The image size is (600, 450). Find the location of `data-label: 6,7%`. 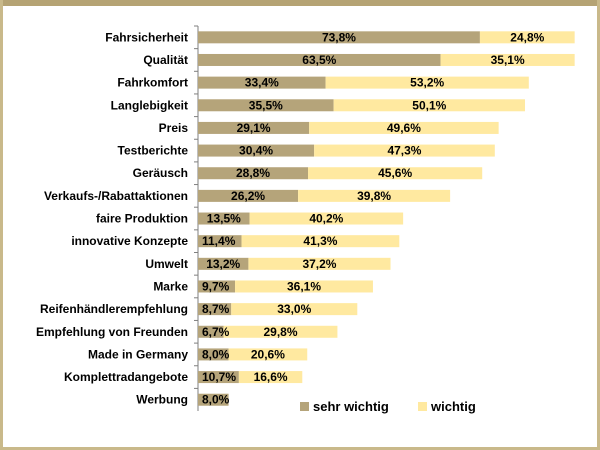

data-label: 6,7% is located at coordinates (216, 332).